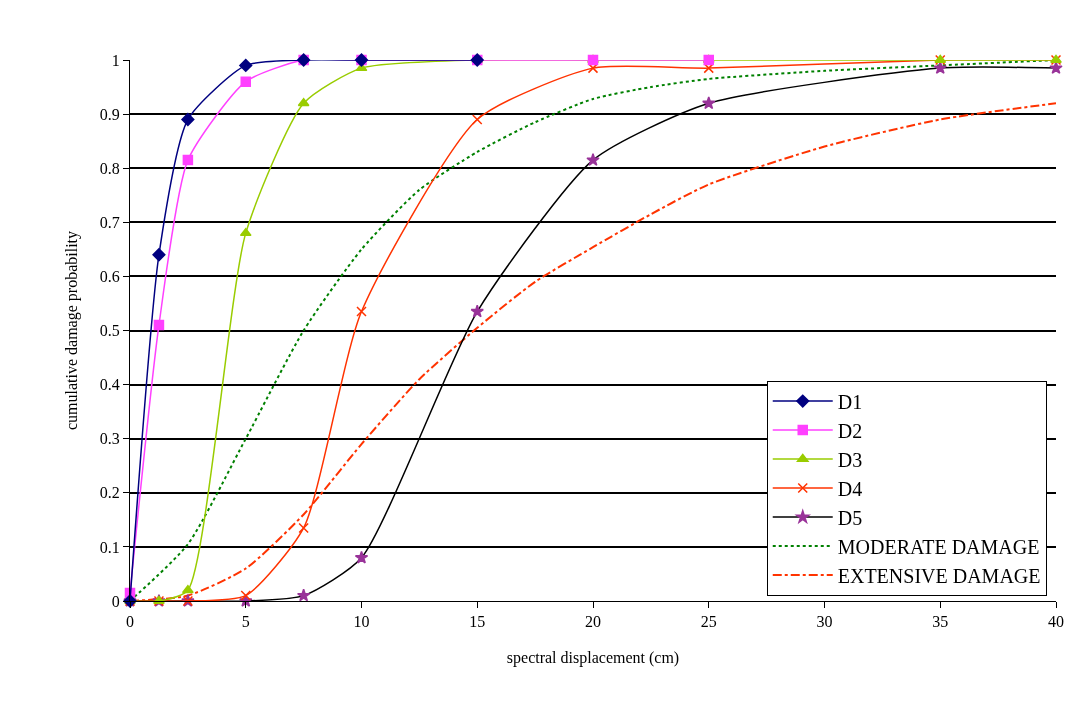  What do you see at coordinates (850, 459) in the screenshot?
I see `legend-label: D3` at bounding box center [850, 459].